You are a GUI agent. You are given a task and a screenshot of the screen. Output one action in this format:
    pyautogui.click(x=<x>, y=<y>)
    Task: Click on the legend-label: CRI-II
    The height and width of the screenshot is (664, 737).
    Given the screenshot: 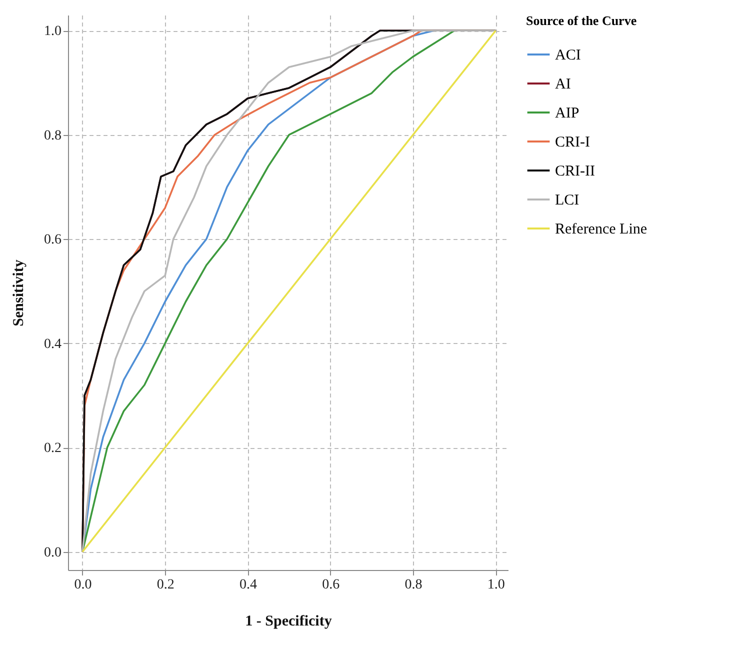 What is the action you would take?
    pyautogui.click(x=575, y=172)
    